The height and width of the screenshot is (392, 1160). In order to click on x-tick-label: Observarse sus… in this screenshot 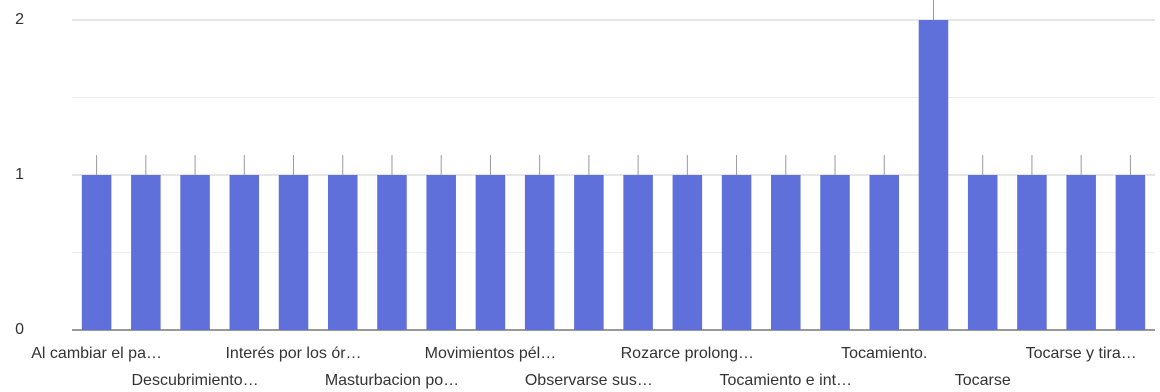, I will do `click(589, 380)`.